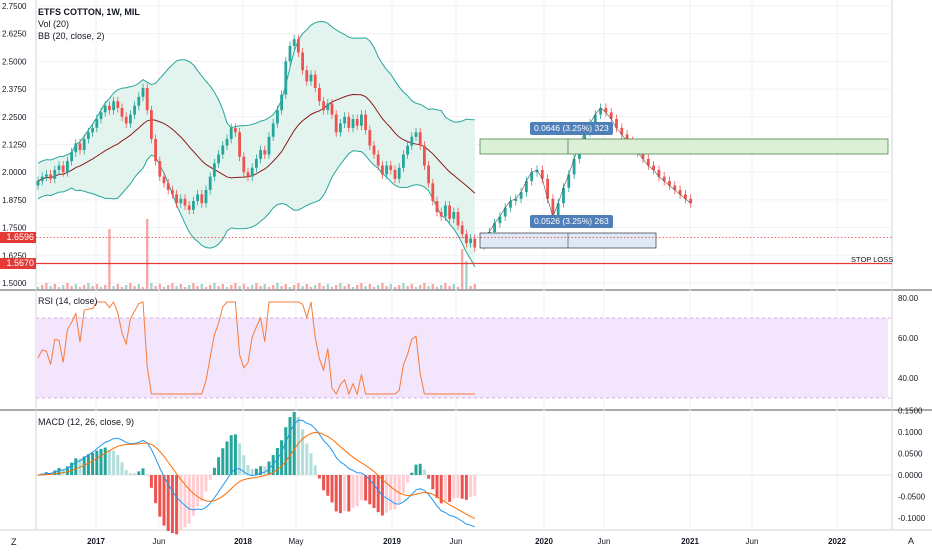 The height and width of the screenshot is (555, 932). Describe the element at coordinates (256, 208) in the screenshot. I see `bollinger-lower-band` at that location.